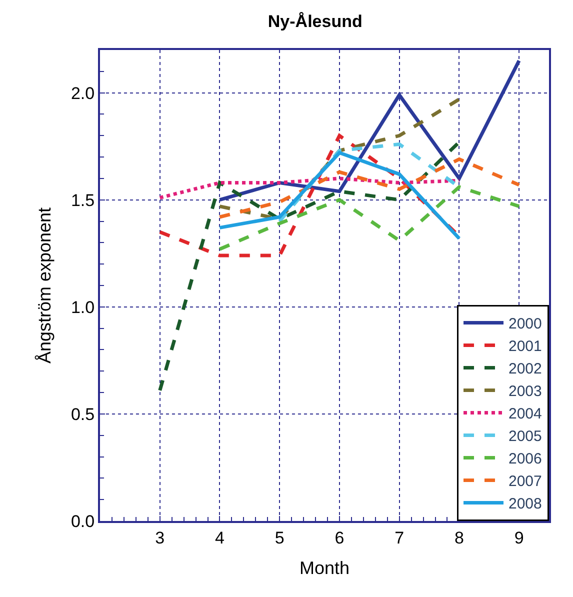 The height and width of the screenshot is (597, 573). Describe the element at coordinates (82, 200) in the screenshot. I see `y-tick-label: 1.5` at that location.